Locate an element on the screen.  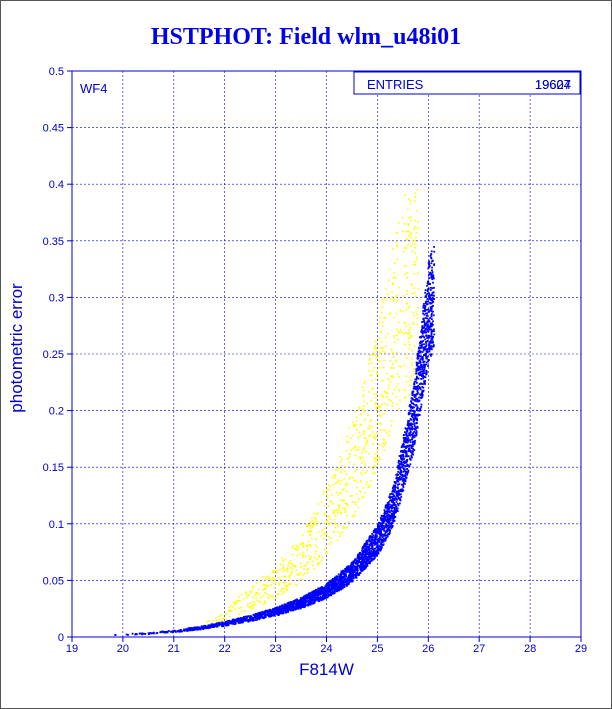
stats-entries-value: 19604 is located at coordinates (553, 84).